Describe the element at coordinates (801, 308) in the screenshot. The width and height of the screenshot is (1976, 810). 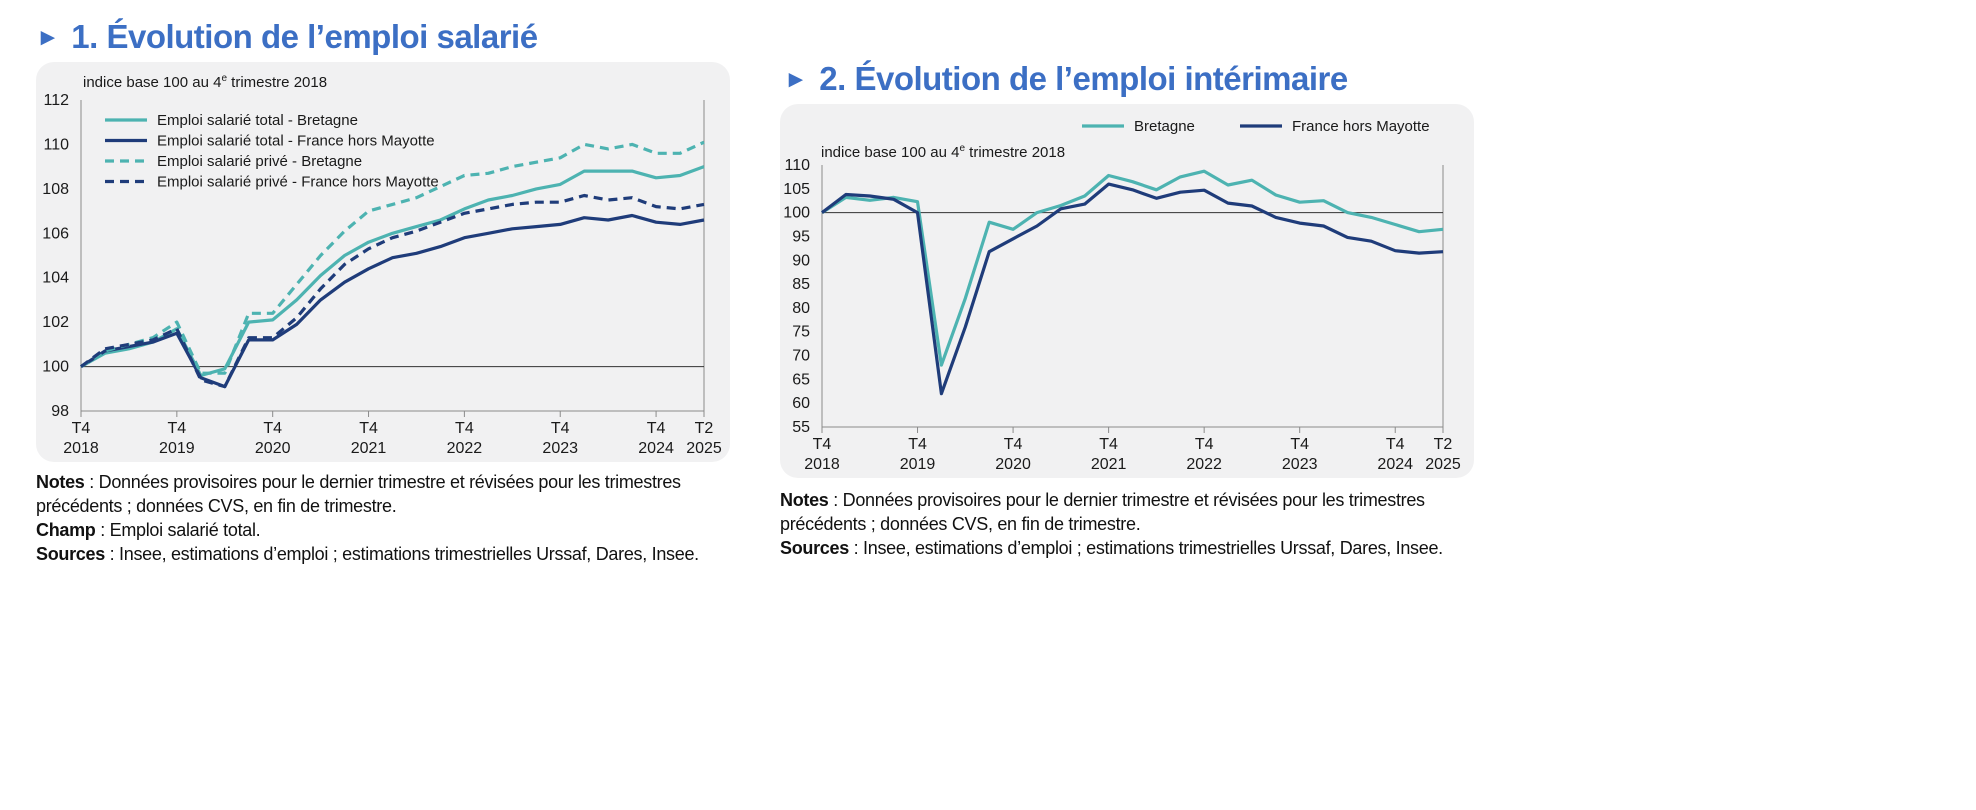
I see `y-tick-label: 80` at that location.